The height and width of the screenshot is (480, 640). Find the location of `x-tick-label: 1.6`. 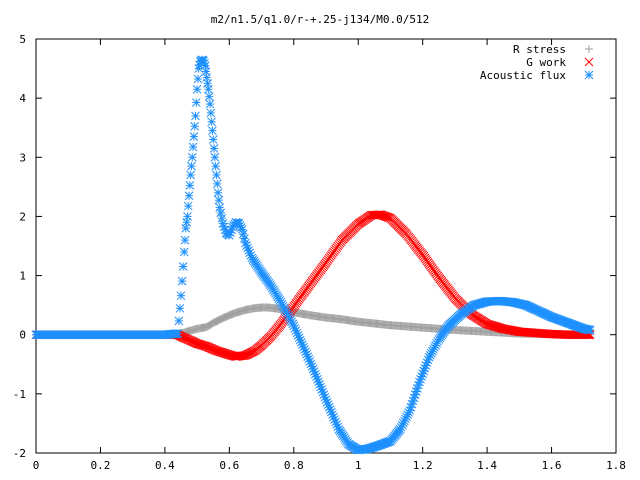

x-tick-label: 1.6 is located at coordinates (552, 465).